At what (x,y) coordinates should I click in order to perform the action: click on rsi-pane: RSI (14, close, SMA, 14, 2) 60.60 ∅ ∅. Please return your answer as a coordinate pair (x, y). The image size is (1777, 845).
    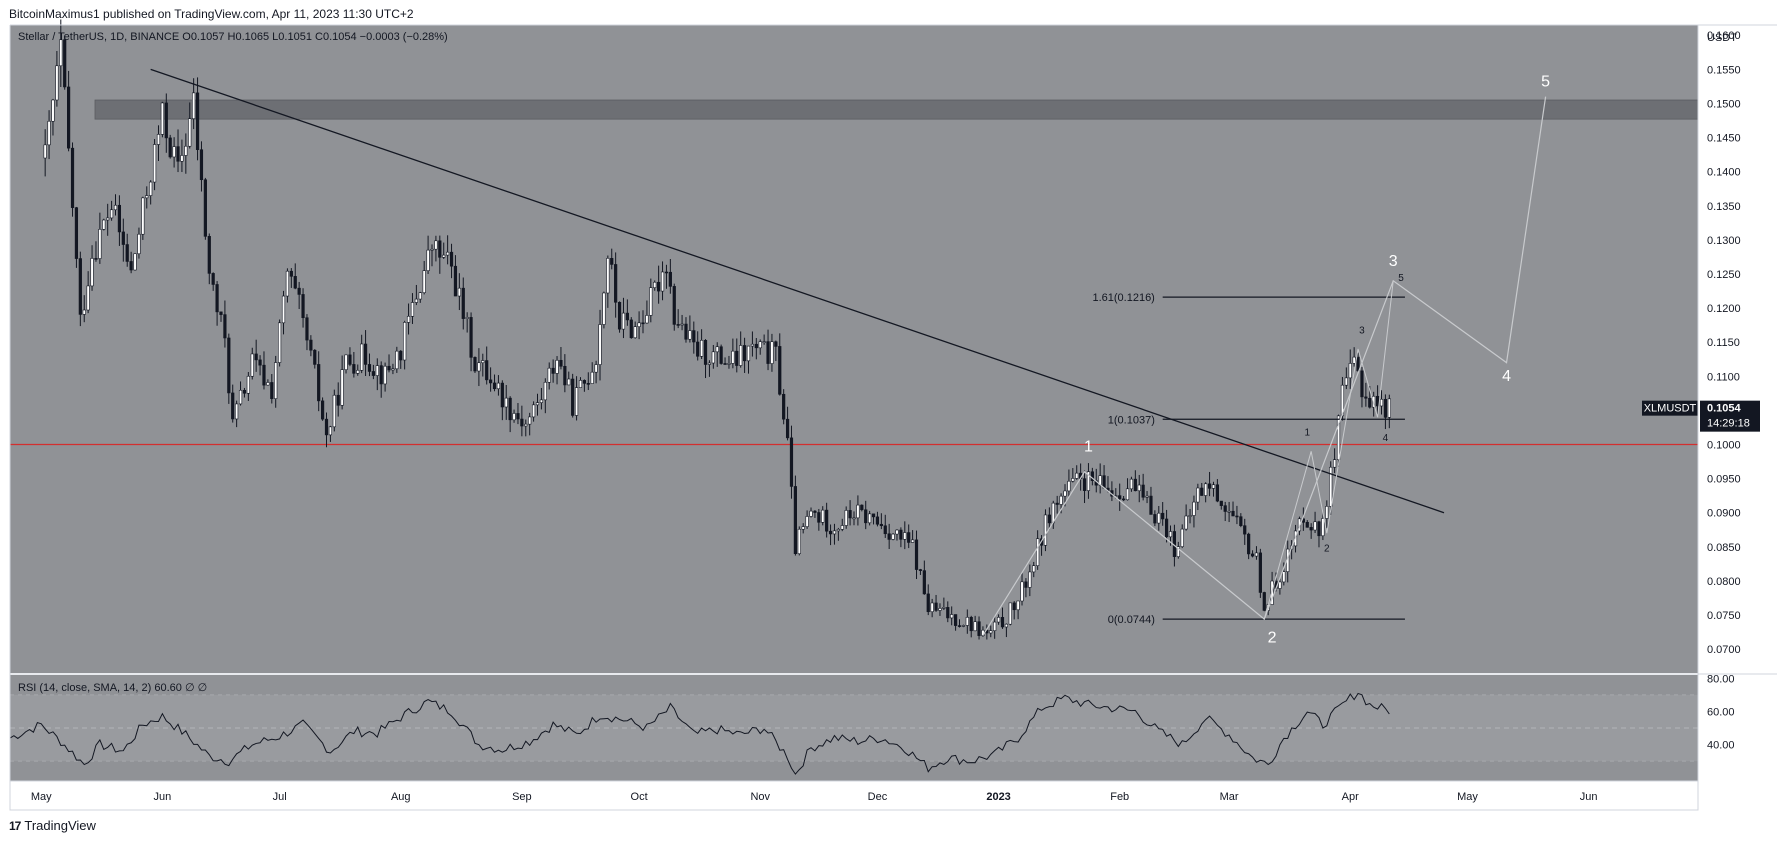
    Looking at the image, I should click on (853, 728).